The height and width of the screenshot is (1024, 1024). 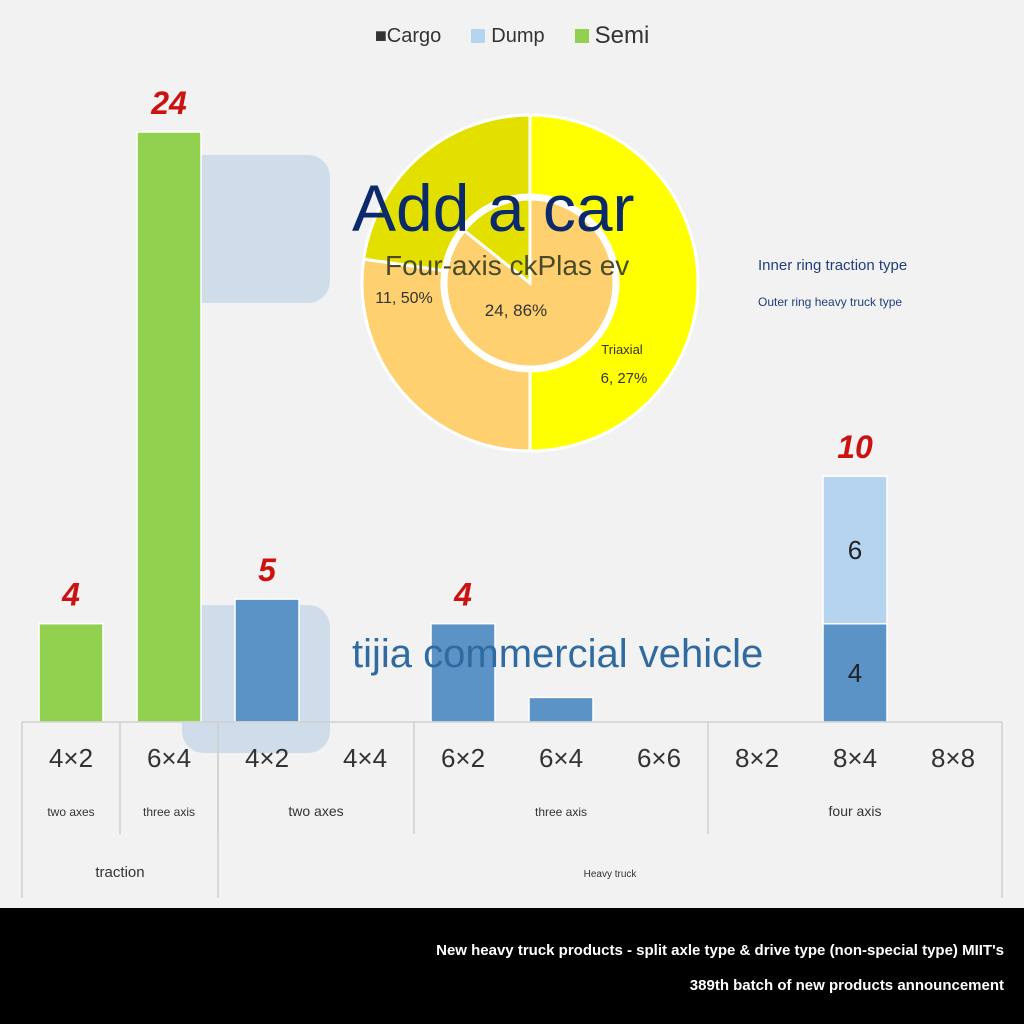 What do you see at coordinates (830, 302) in the screenshot?
I see `outer-ring-note: Outer ring heavy truck type` at bounding box center [830, 302].